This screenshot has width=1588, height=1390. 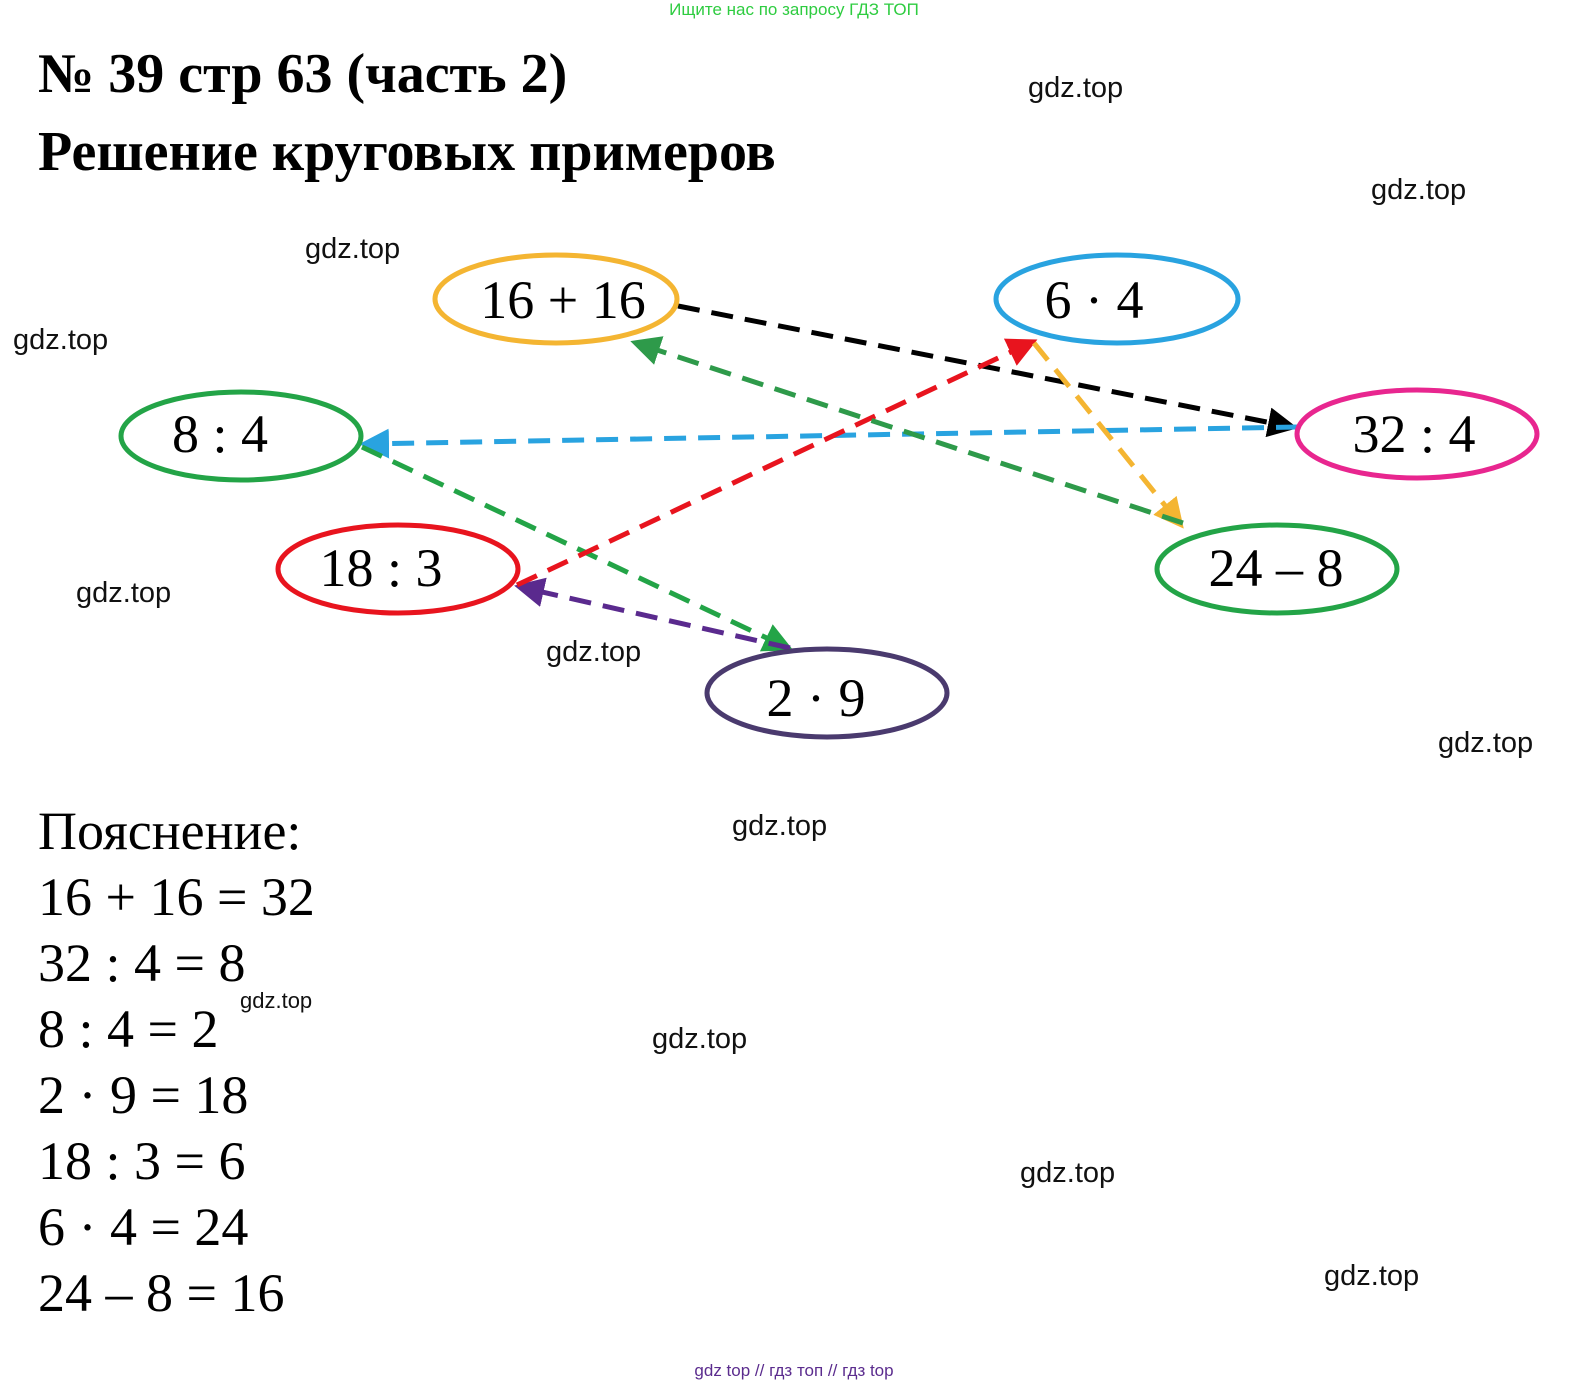 I want to click on node-label: 24 – 8, so click(x=1276, y=568).